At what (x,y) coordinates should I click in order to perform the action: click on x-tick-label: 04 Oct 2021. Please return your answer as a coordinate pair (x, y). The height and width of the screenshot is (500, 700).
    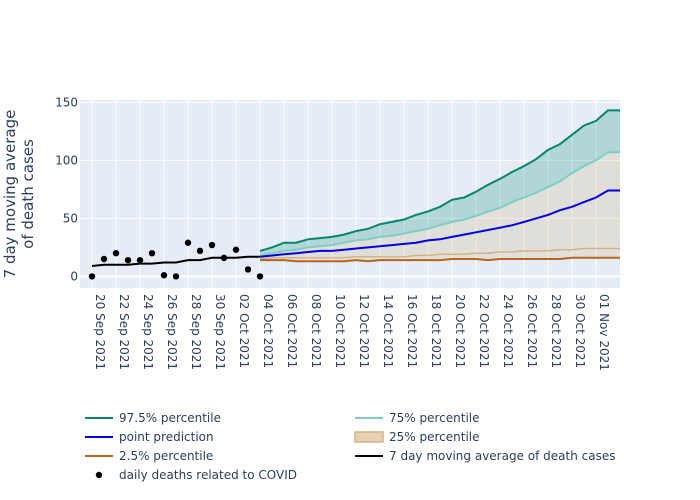
    Looking at the image, I should click on (268, 331).